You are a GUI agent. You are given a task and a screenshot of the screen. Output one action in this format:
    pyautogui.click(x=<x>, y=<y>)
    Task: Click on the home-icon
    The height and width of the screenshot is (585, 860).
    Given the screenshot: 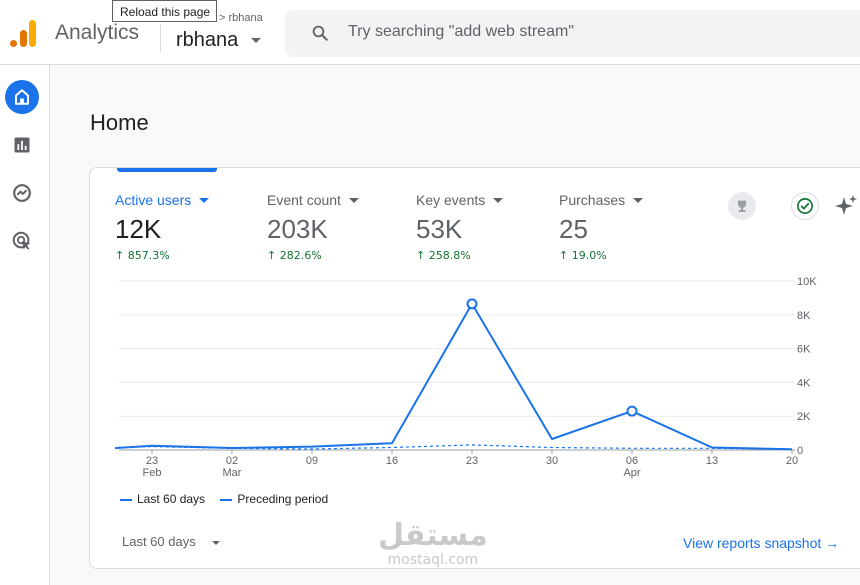 What is the action you would take?
    pyautogui.click(x=22, y=97)
    